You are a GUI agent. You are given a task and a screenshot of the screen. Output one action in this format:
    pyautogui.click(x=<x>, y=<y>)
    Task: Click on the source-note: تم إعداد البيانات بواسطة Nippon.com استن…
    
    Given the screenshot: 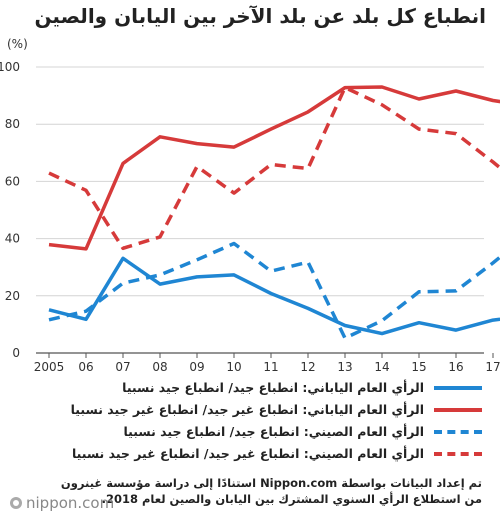 What is the action you would take?
    pyautogui.click(x=271, y=491)
    